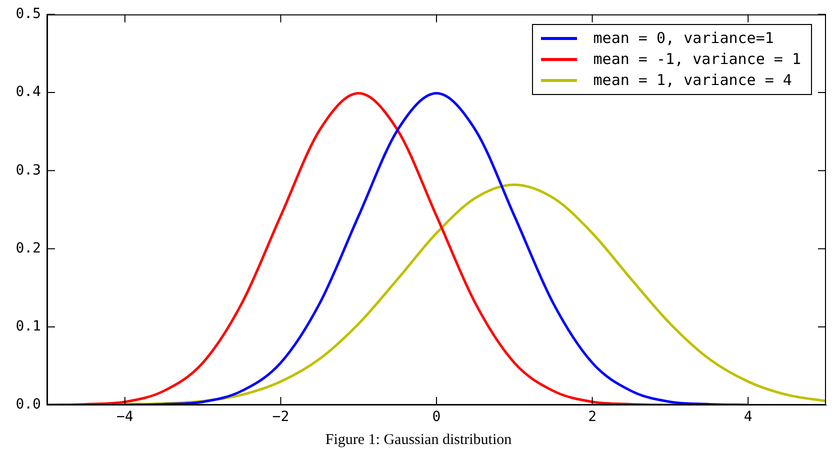 Image resolution: width=837 pixels, height=471 pixels. What do you see at coordinates (28, 92) in the screenshot?
I see `y-tick-label: 0.4` at bounding box center [28, 92].